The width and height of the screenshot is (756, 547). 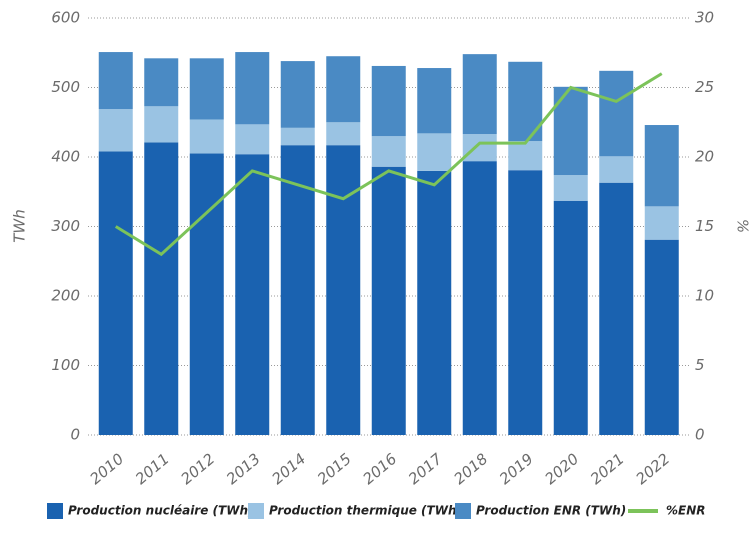 I want to click on legend-label: Production ENR (TWh), so click(x=551, y=511).